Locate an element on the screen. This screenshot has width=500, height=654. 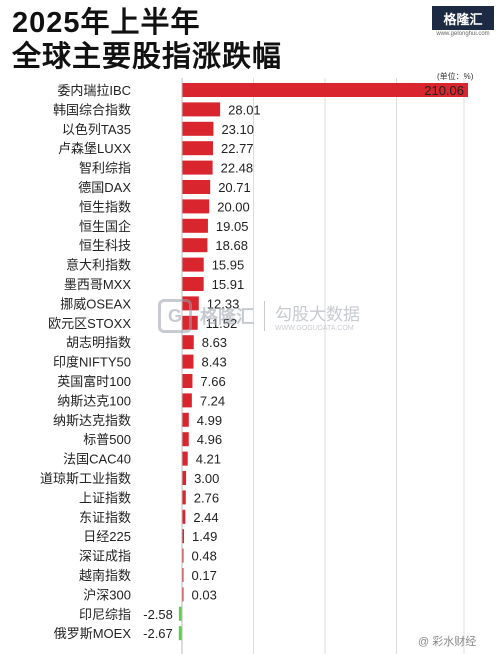
category-label: 德国DAX is located at coordinates (104, 187).